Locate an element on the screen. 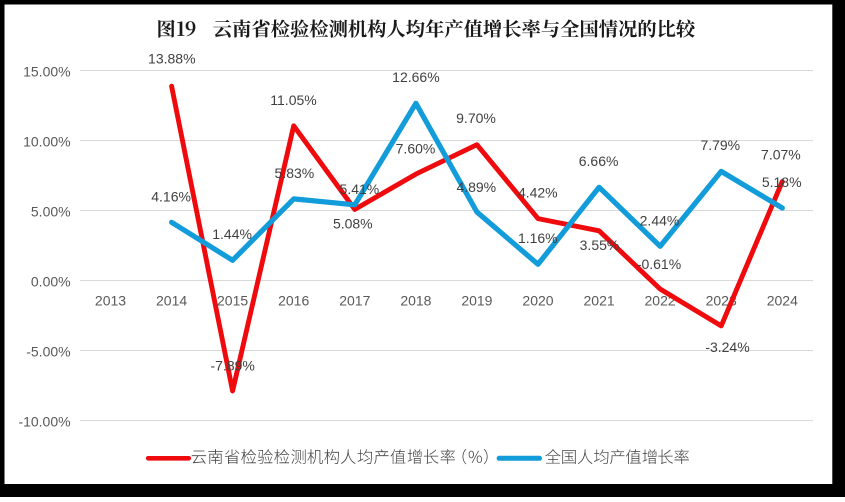  svg-text: 2015 is located at coordinates (232, 301).